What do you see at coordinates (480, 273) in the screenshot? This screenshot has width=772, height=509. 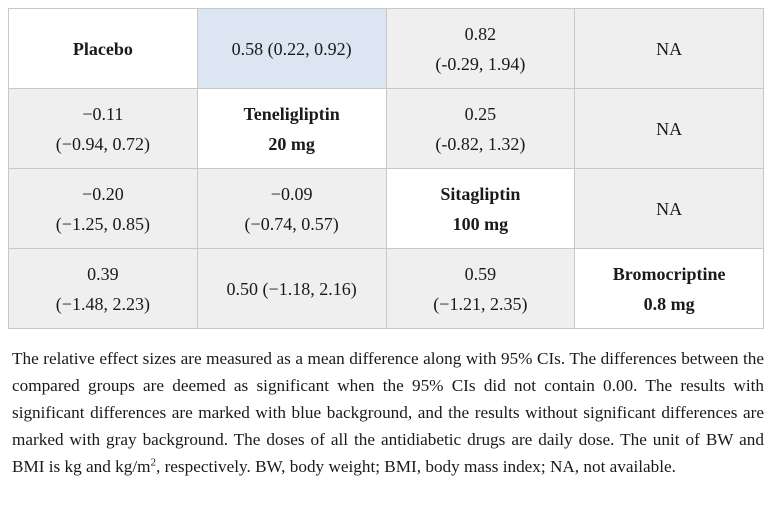 I see `cell-line: 0.59` at bounding box center [480, 273].